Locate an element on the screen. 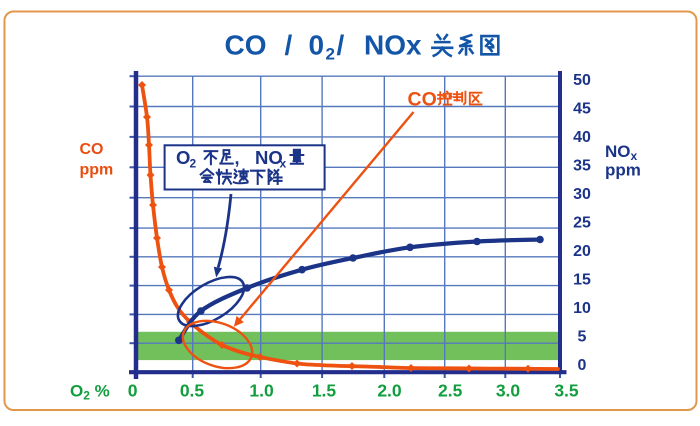 The width and height of the screenshot is (700, 426). svg-text: 2.5 is located at coordinates (450, 391).